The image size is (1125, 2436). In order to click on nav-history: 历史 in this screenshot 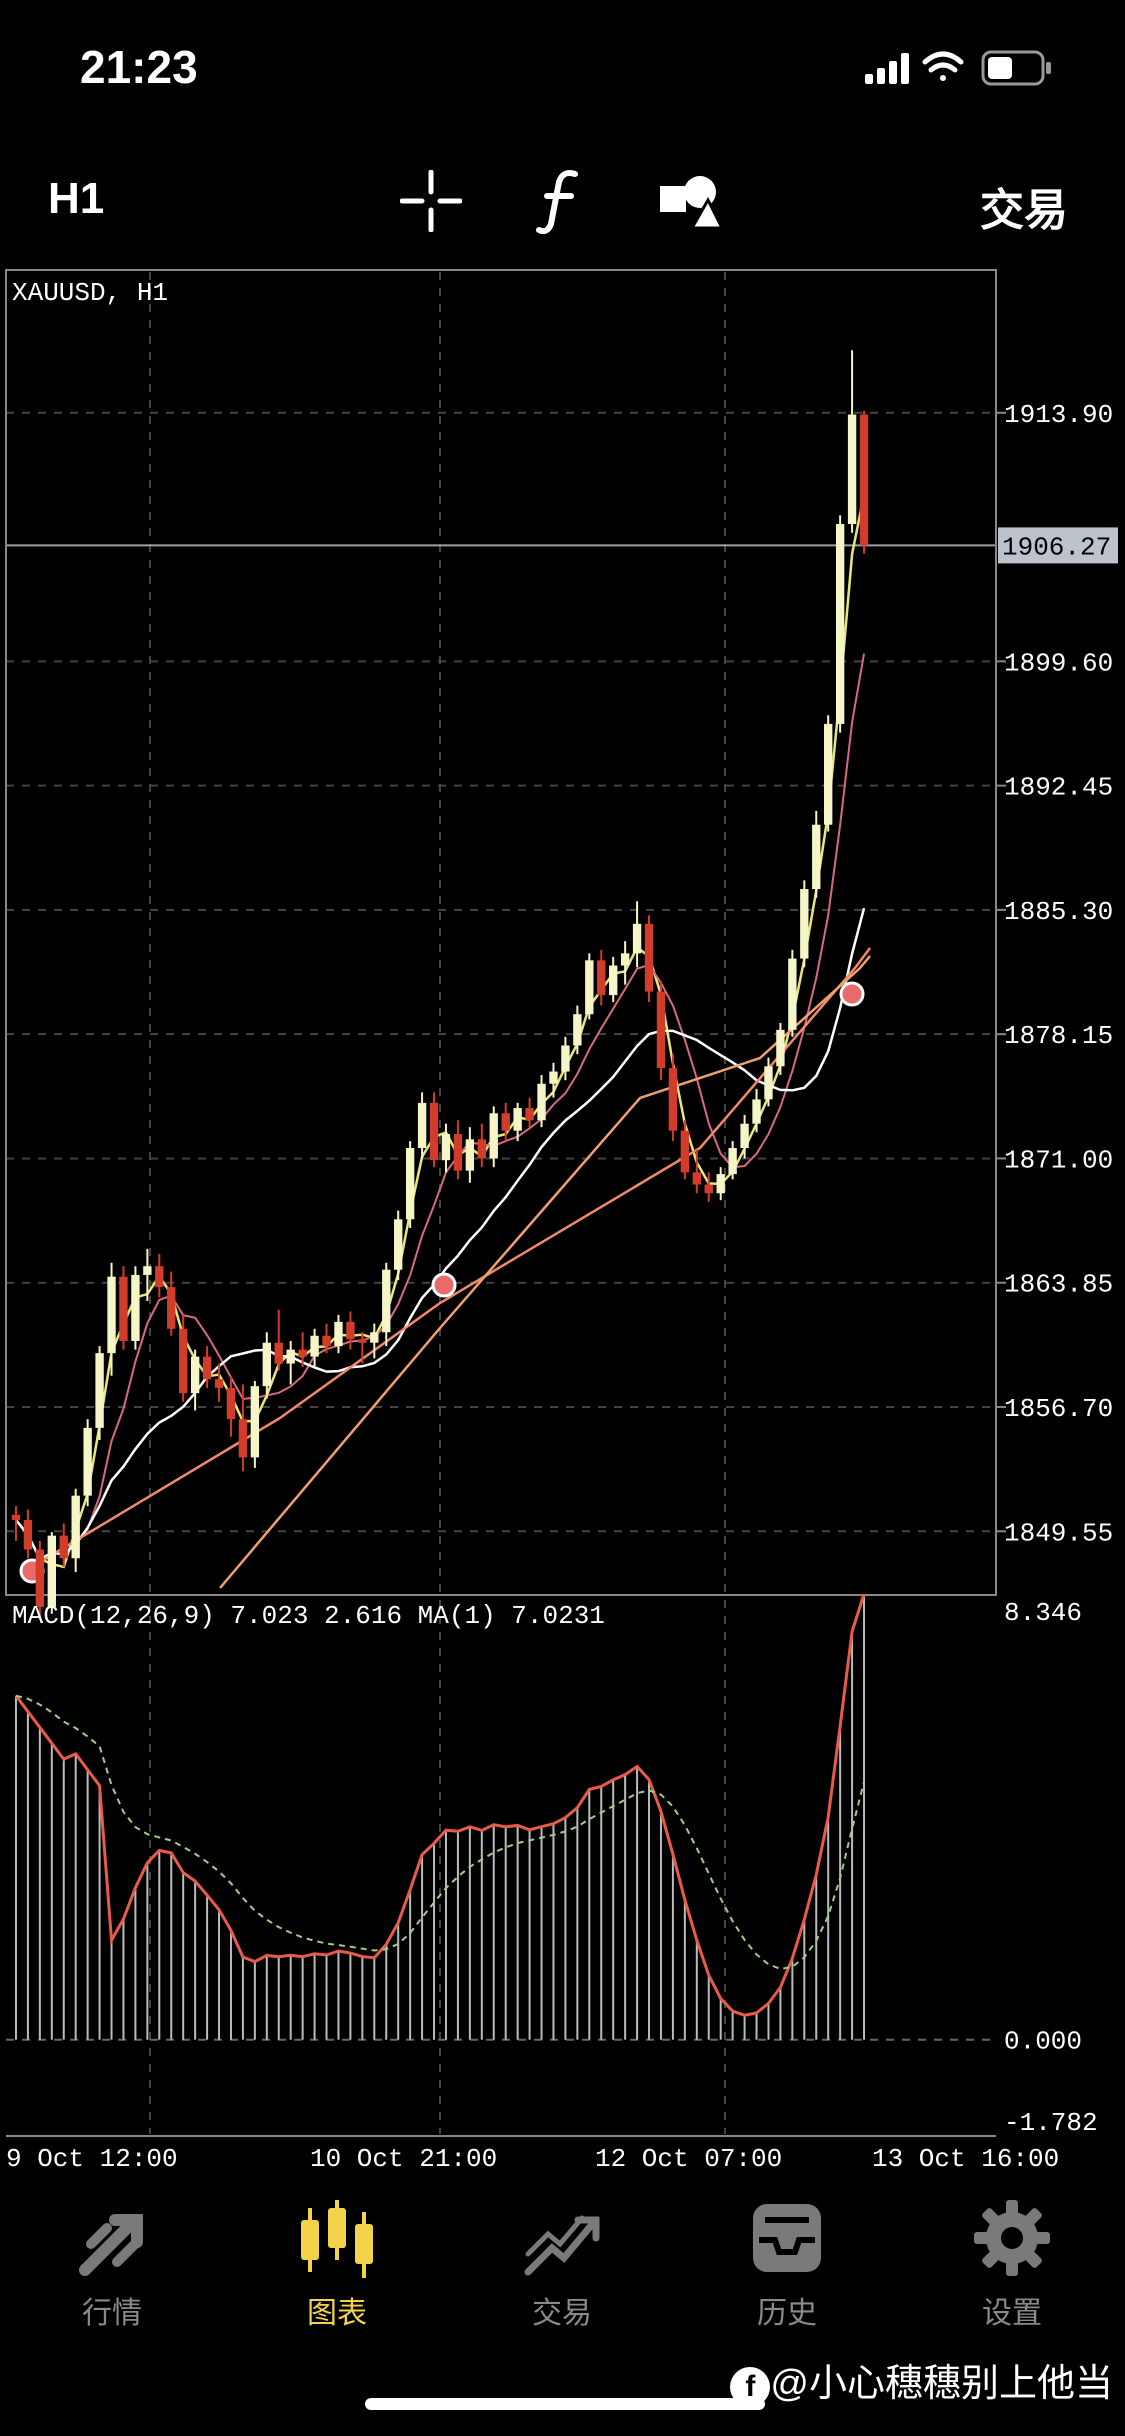, I will do `click(787, 2265)`.